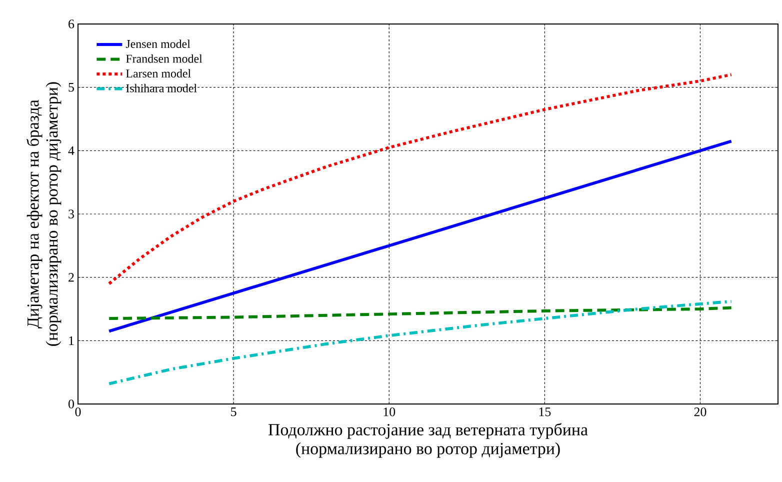  Describe the element at coordinates (44, 214) in the screenshot. I see `y-axis-title: Дијаметар на ефектот на бразда (нормализирано во ротор дијаметри)` at that location.